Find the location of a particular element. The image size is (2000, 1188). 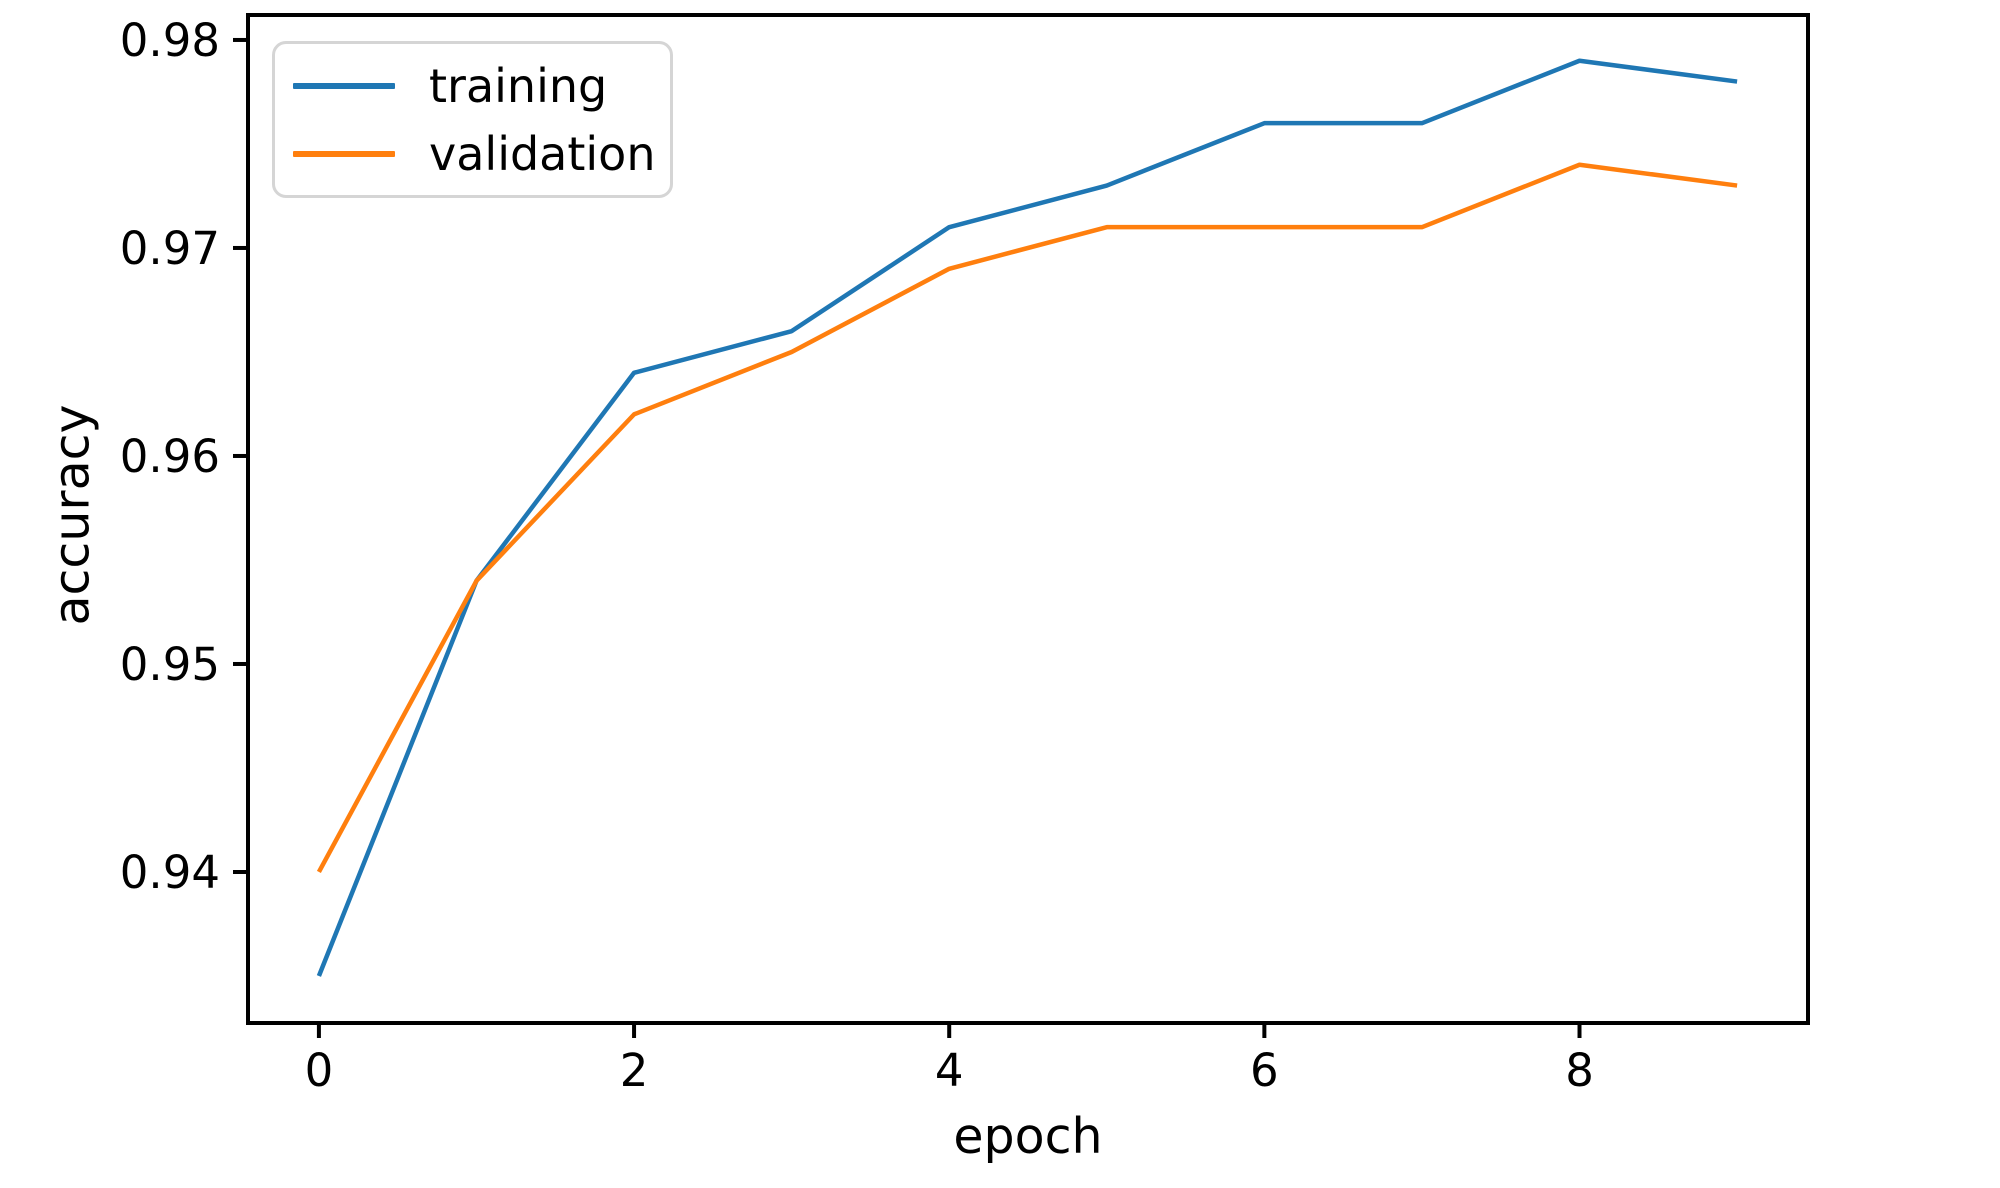

legend-label-training: training is located at coordinates (518, 85).